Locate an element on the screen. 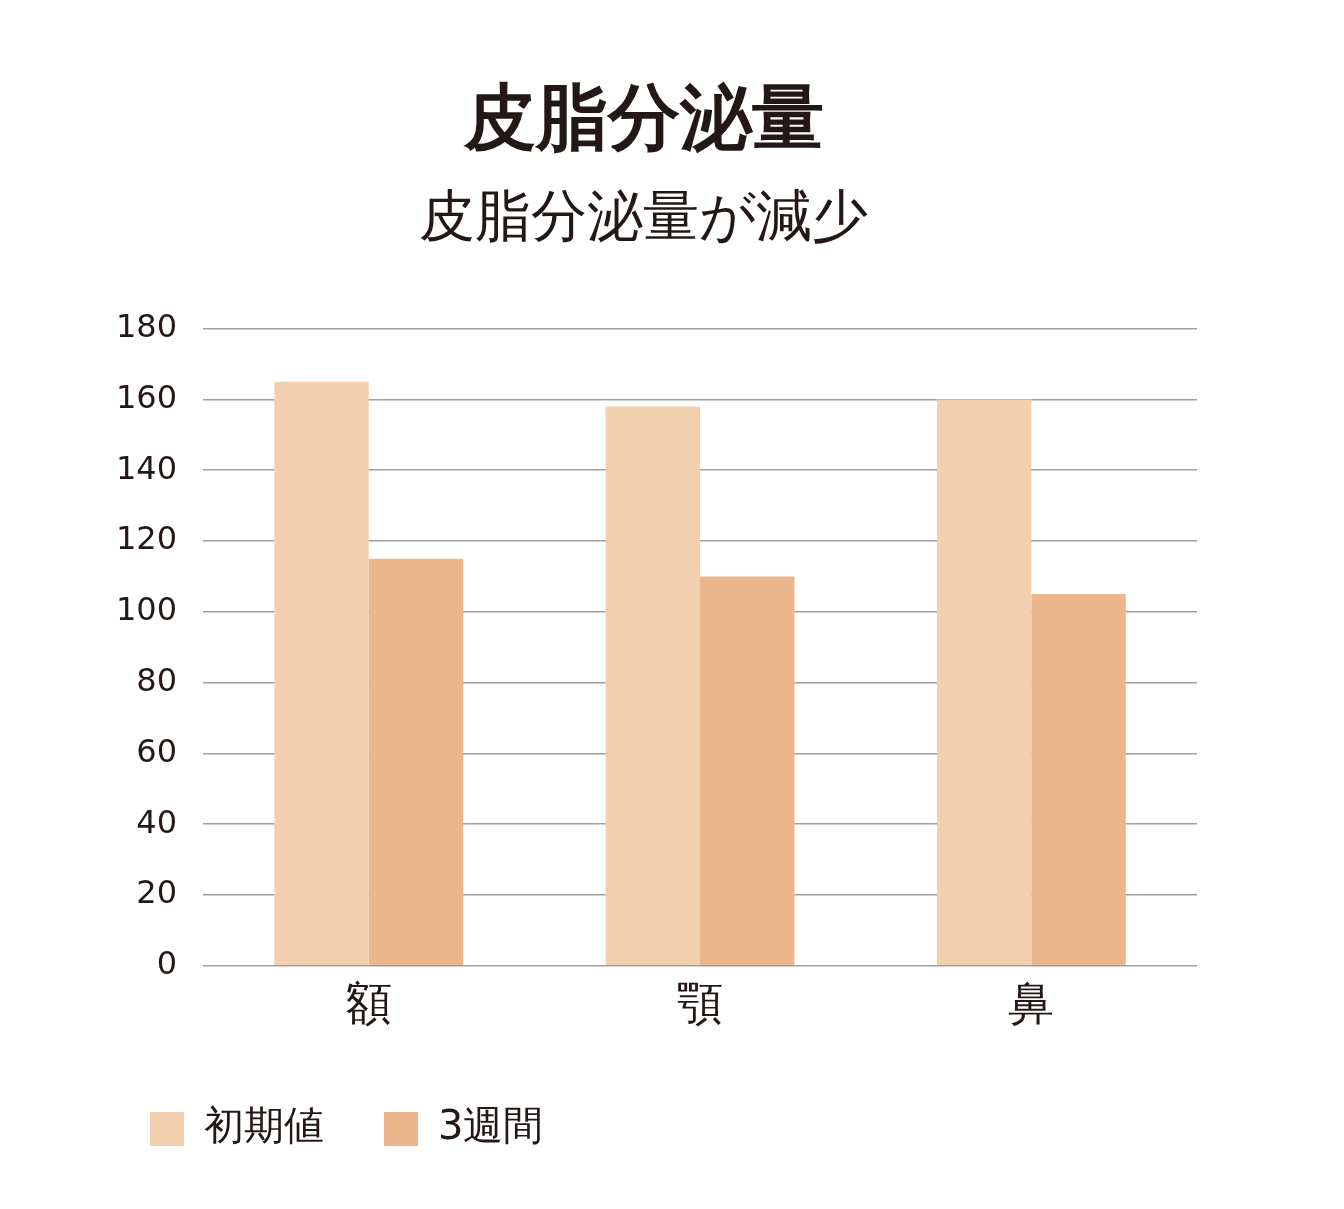  y-tick-label: 20 is located at coordinates (157, 892).